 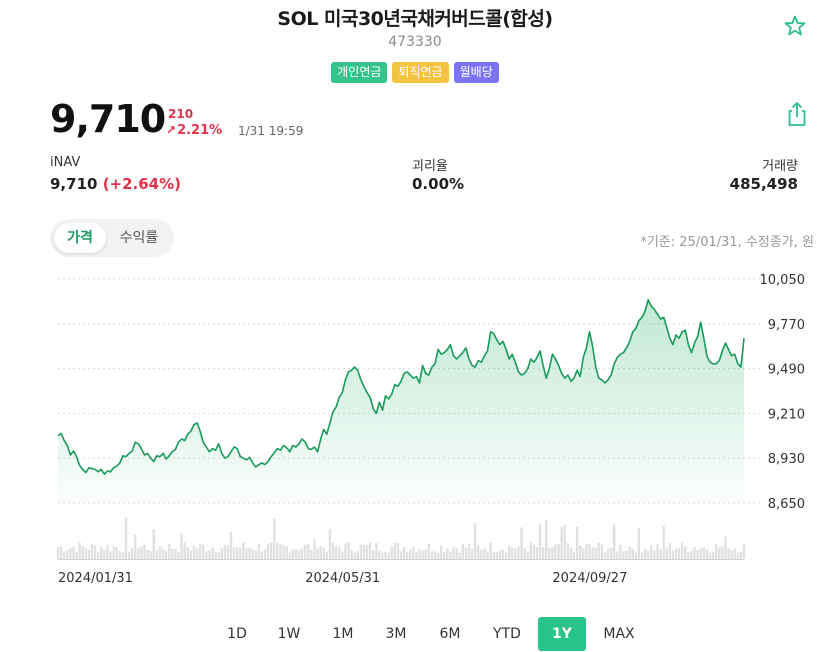 What do you see at coordinates (396, 634) in the screenshot?
I see `range-3m: 3M` at bounding box center [396, 634].